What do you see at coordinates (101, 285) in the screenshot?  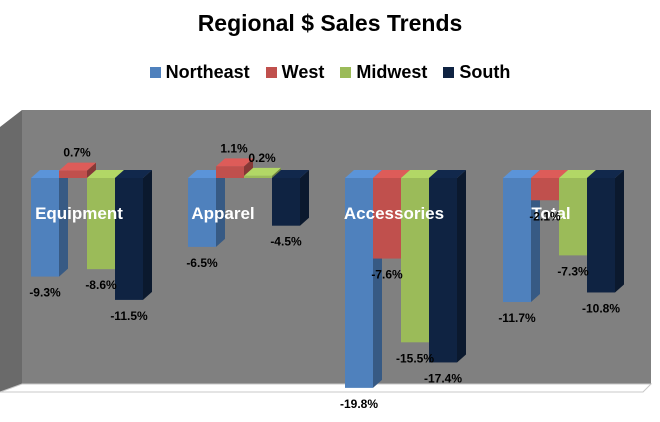 I see `data-label-equipment-midwest: -8.6%` at bounding box center [101, 285].